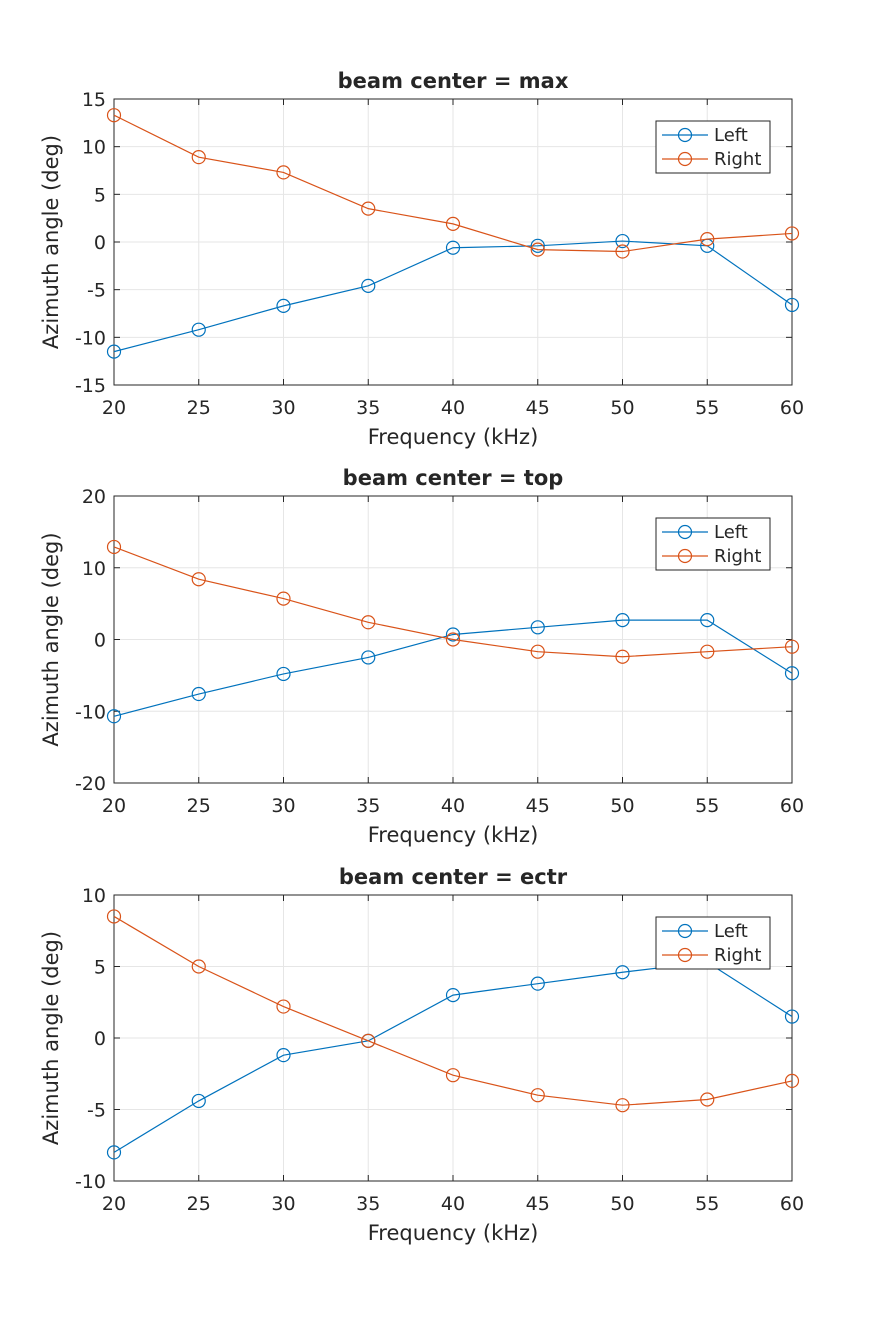 Image resolution: width=875 pixels, height=1328 pixels. I want to click on chart-title: beam center = ectr, so click(453, 877).